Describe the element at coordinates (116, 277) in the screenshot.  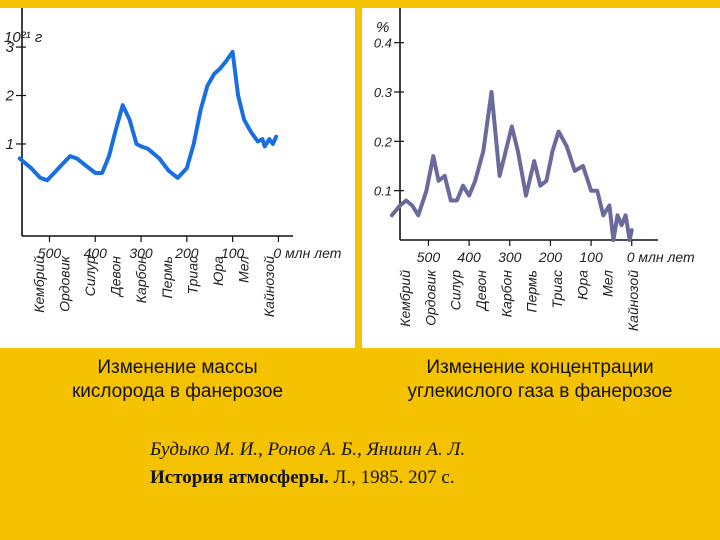
I see `oxygen-period-label: Девон` at that location.